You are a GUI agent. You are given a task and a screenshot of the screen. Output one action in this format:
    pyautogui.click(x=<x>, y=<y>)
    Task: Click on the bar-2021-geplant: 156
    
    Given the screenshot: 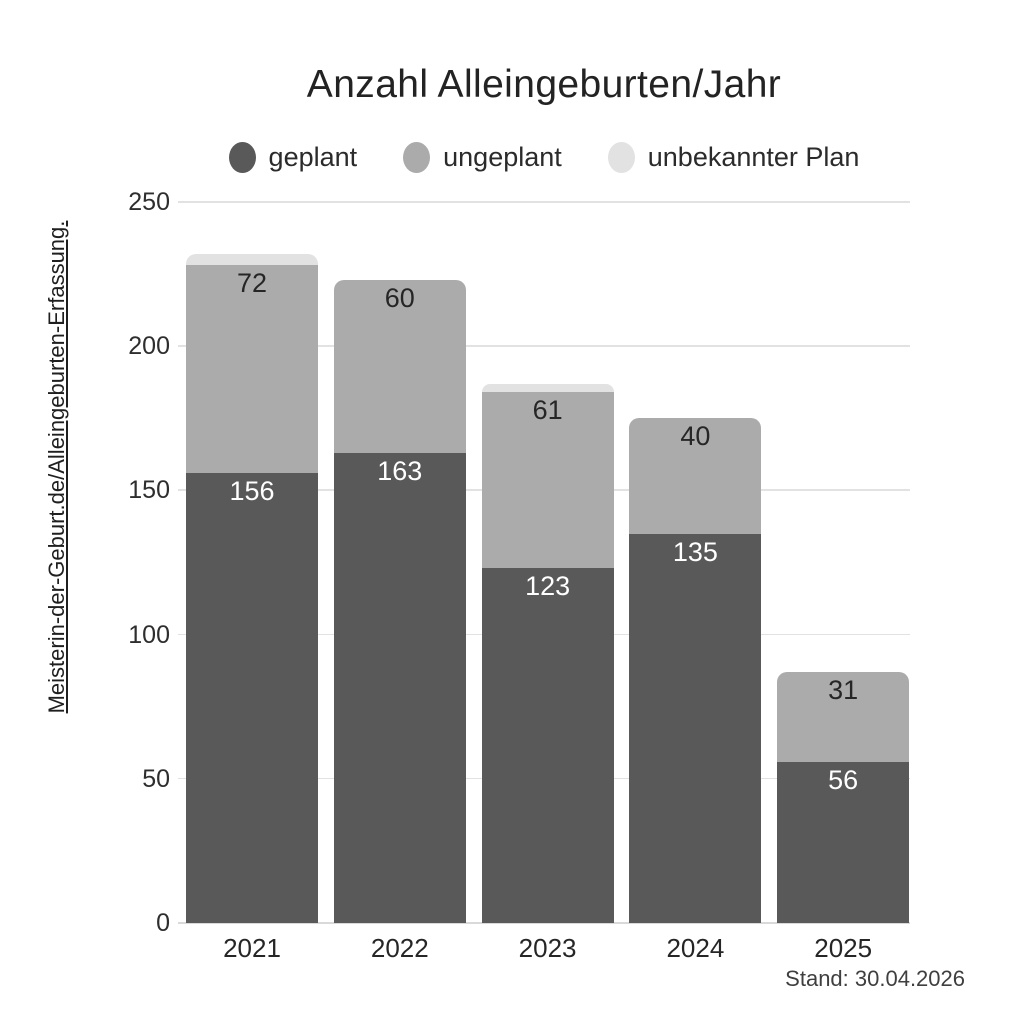 What is the action you would take?
    pyautogui.click(x=252, y=698)
    